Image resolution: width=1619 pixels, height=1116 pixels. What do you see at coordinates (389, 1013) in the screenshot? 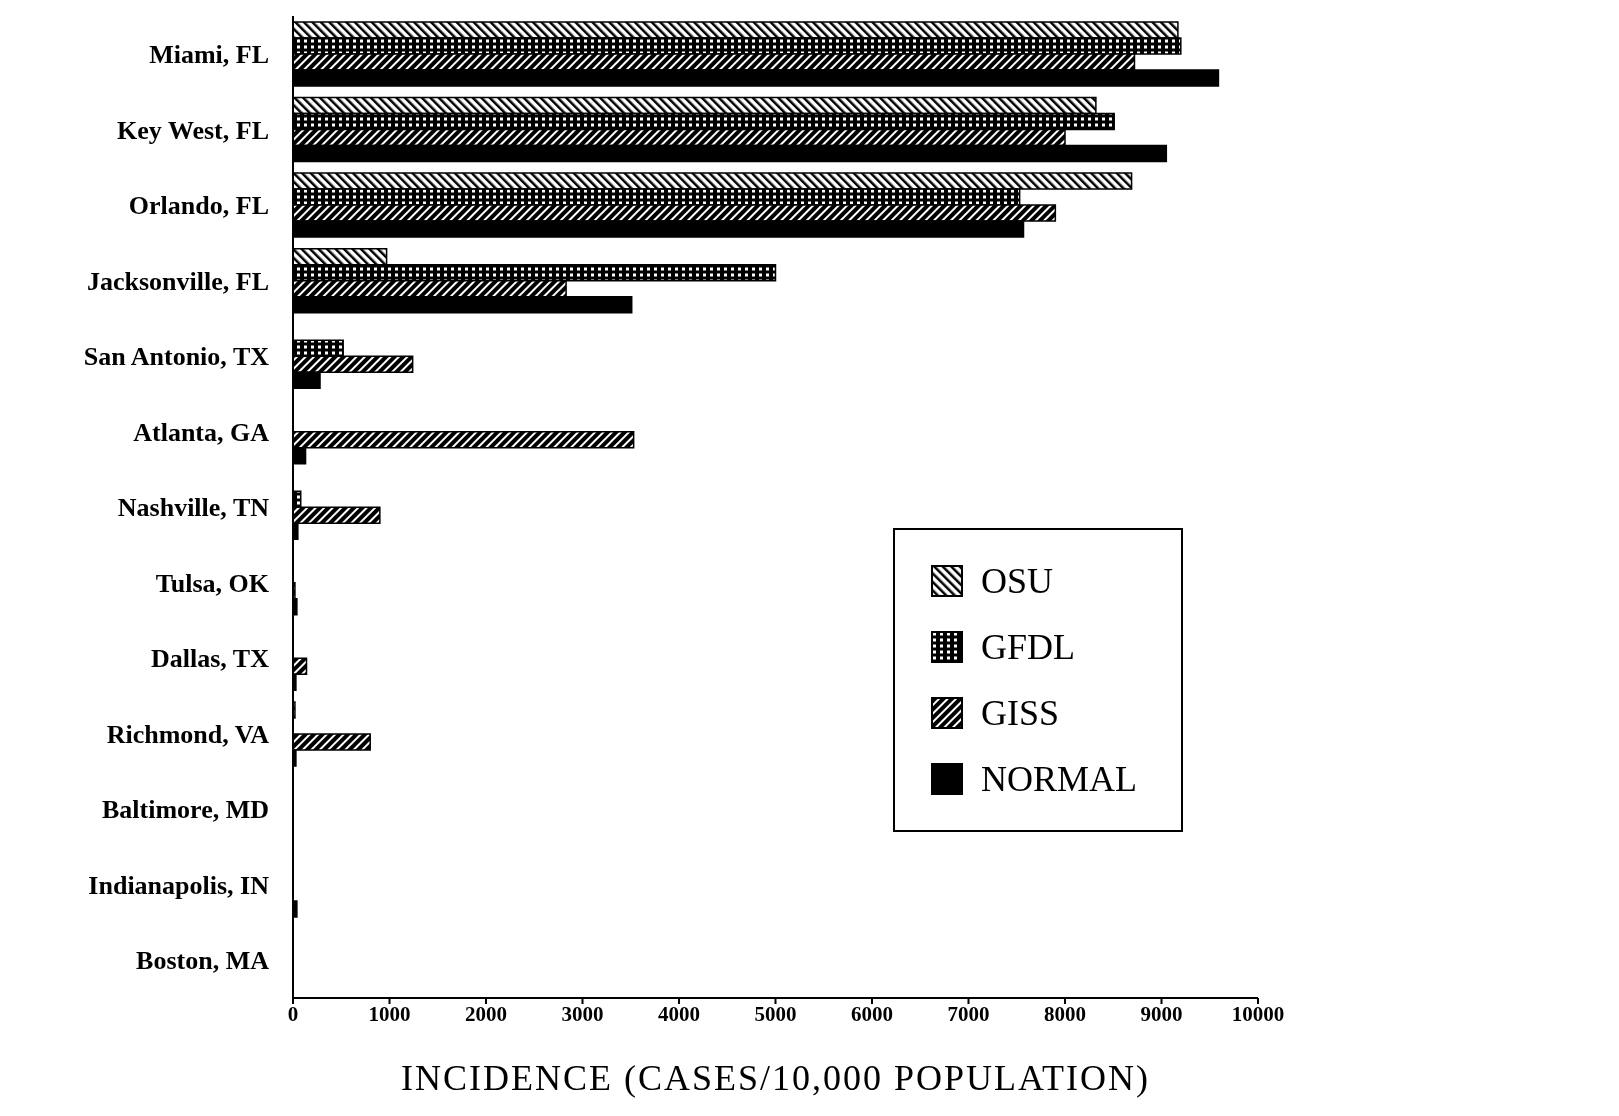
I see `x-tick-label: 1000` at bounding box center [389, 1013].